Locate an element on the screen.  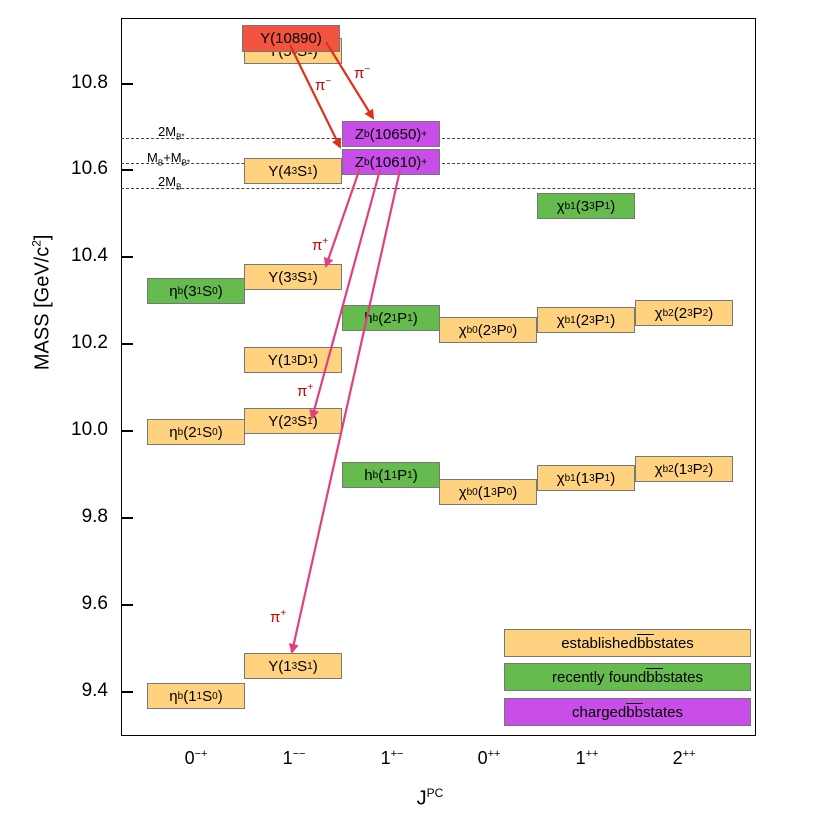
state-text: (10650) is located at coordinates (395, 134).